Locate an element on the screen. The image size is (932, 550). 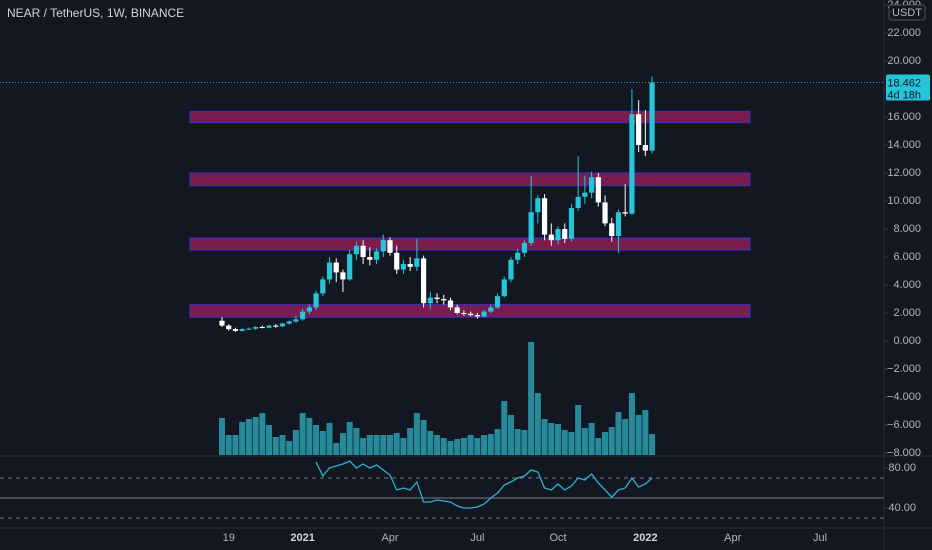
rsi-line is located at coordinates (484, 484).